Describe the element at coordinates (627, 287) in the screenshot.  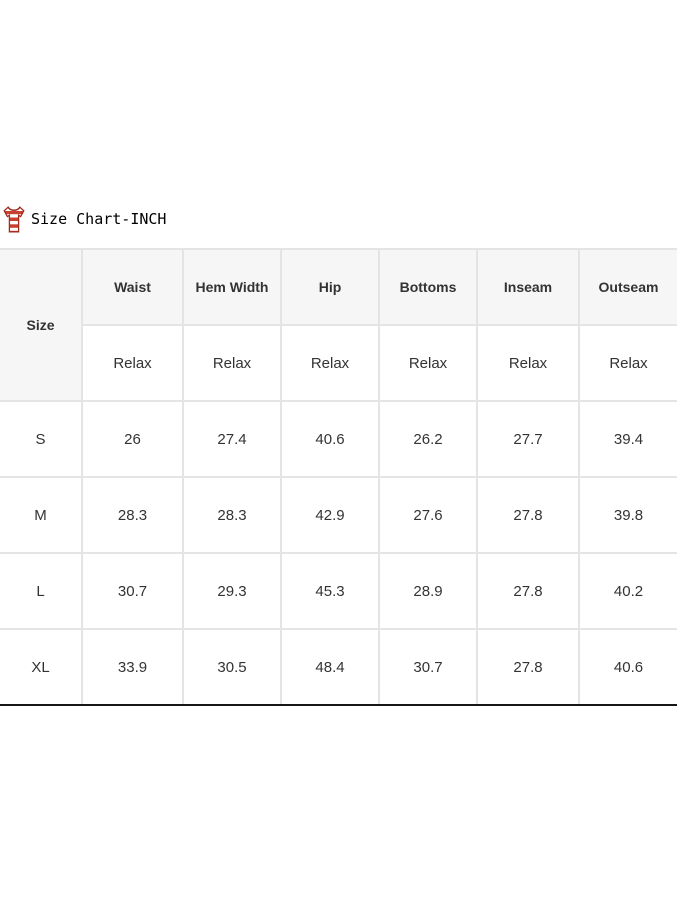
I see `column-header-outseam: Outseam` at that location.